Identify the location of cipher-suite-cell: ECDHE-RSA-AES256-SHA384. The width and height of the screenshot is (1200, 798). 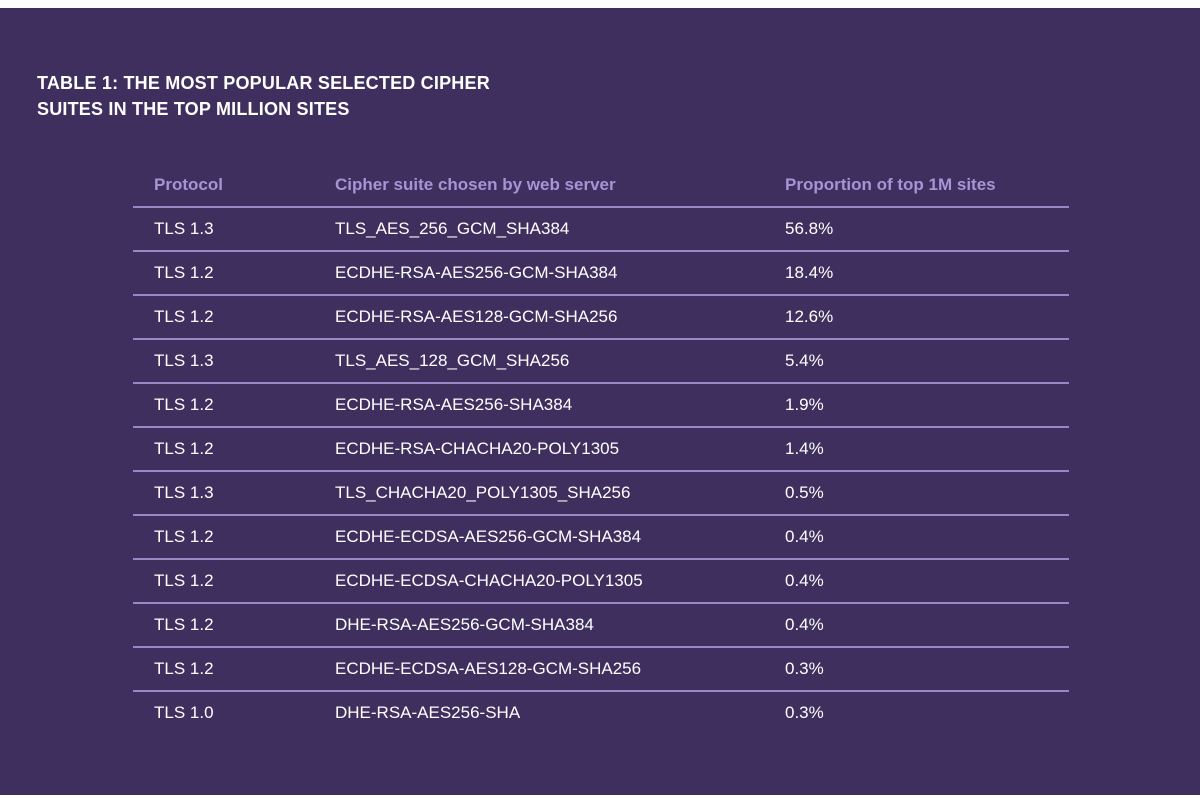
(560, 405).